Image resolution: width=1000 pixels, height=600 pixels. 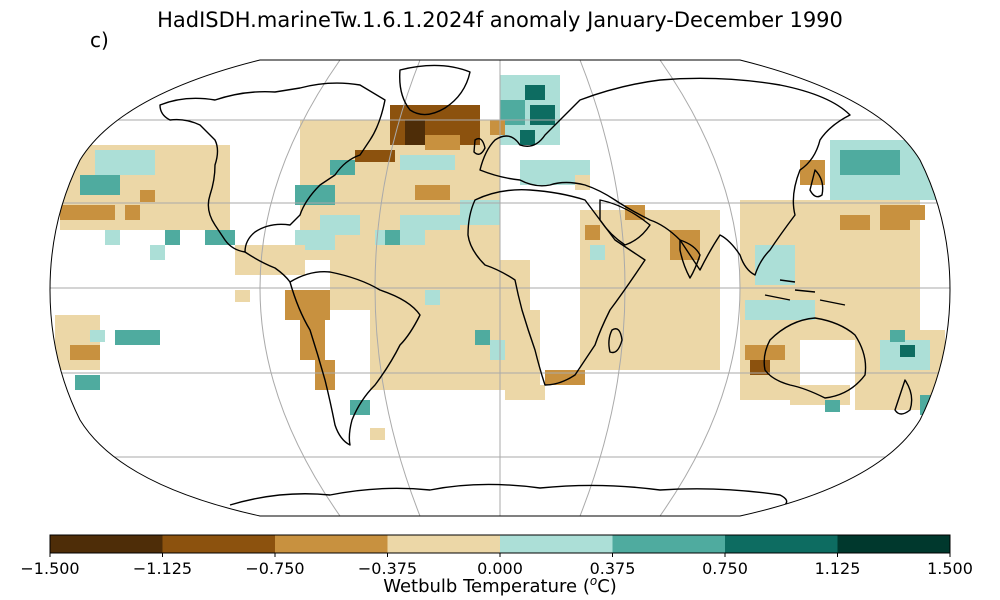 What do you see at coordinates (593, 581) in the screenshot?
I see `colorbar-label-superscript: o` at bounding box center [593, 581].